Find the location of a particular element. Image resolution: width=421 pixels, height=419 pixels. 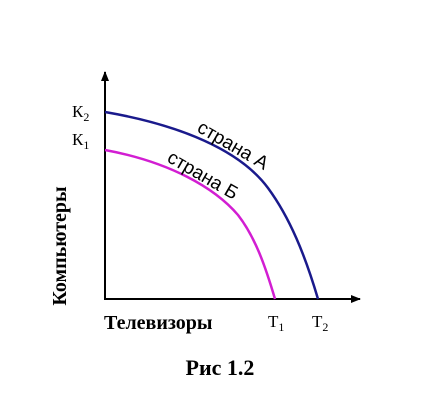

y-axis-label: Компьютеры is located at coordinates (60, 246).